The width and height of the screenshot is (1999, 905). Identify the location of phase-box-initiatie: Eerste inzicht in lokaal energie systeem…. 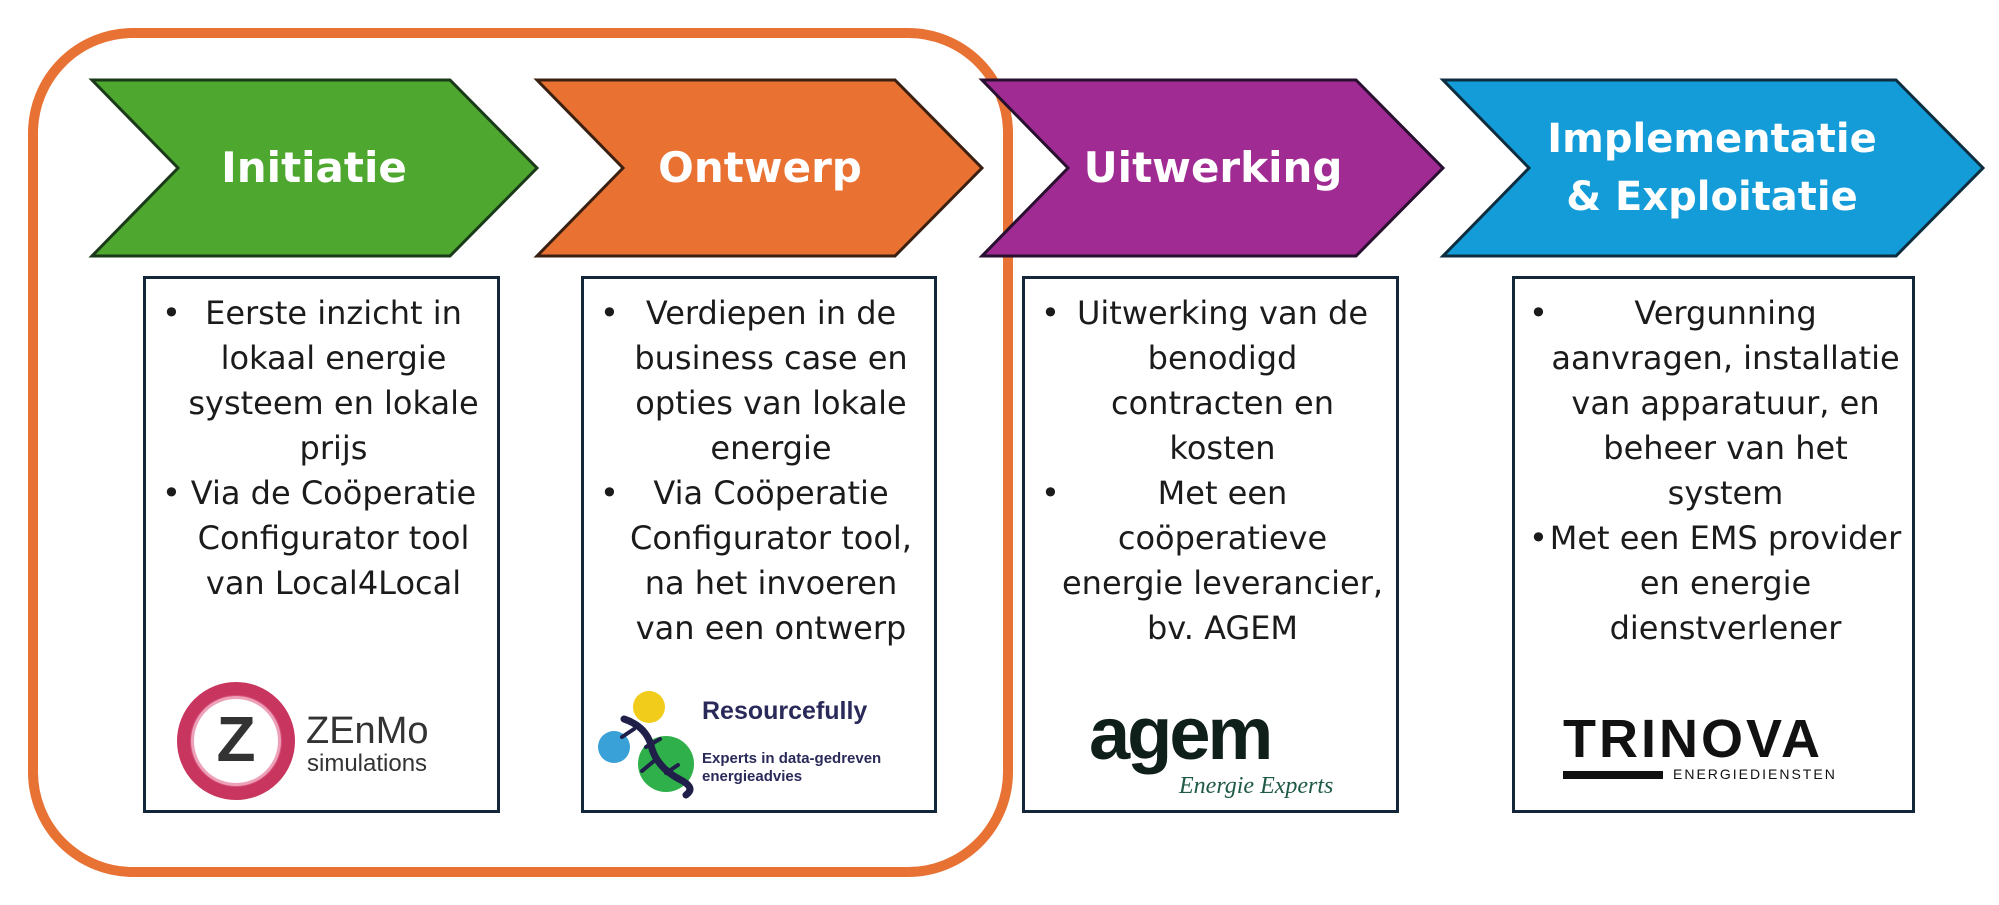
(321, 544).